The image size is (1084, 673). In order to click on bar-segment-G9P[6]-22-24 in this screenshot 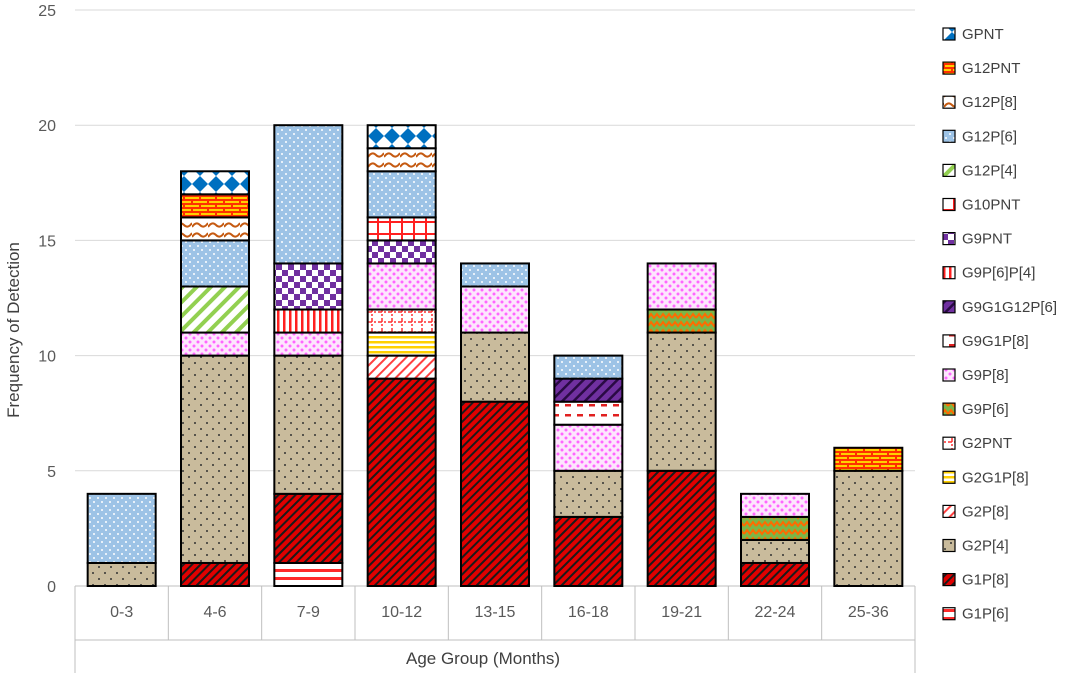, I will do `click(775, 528)`.